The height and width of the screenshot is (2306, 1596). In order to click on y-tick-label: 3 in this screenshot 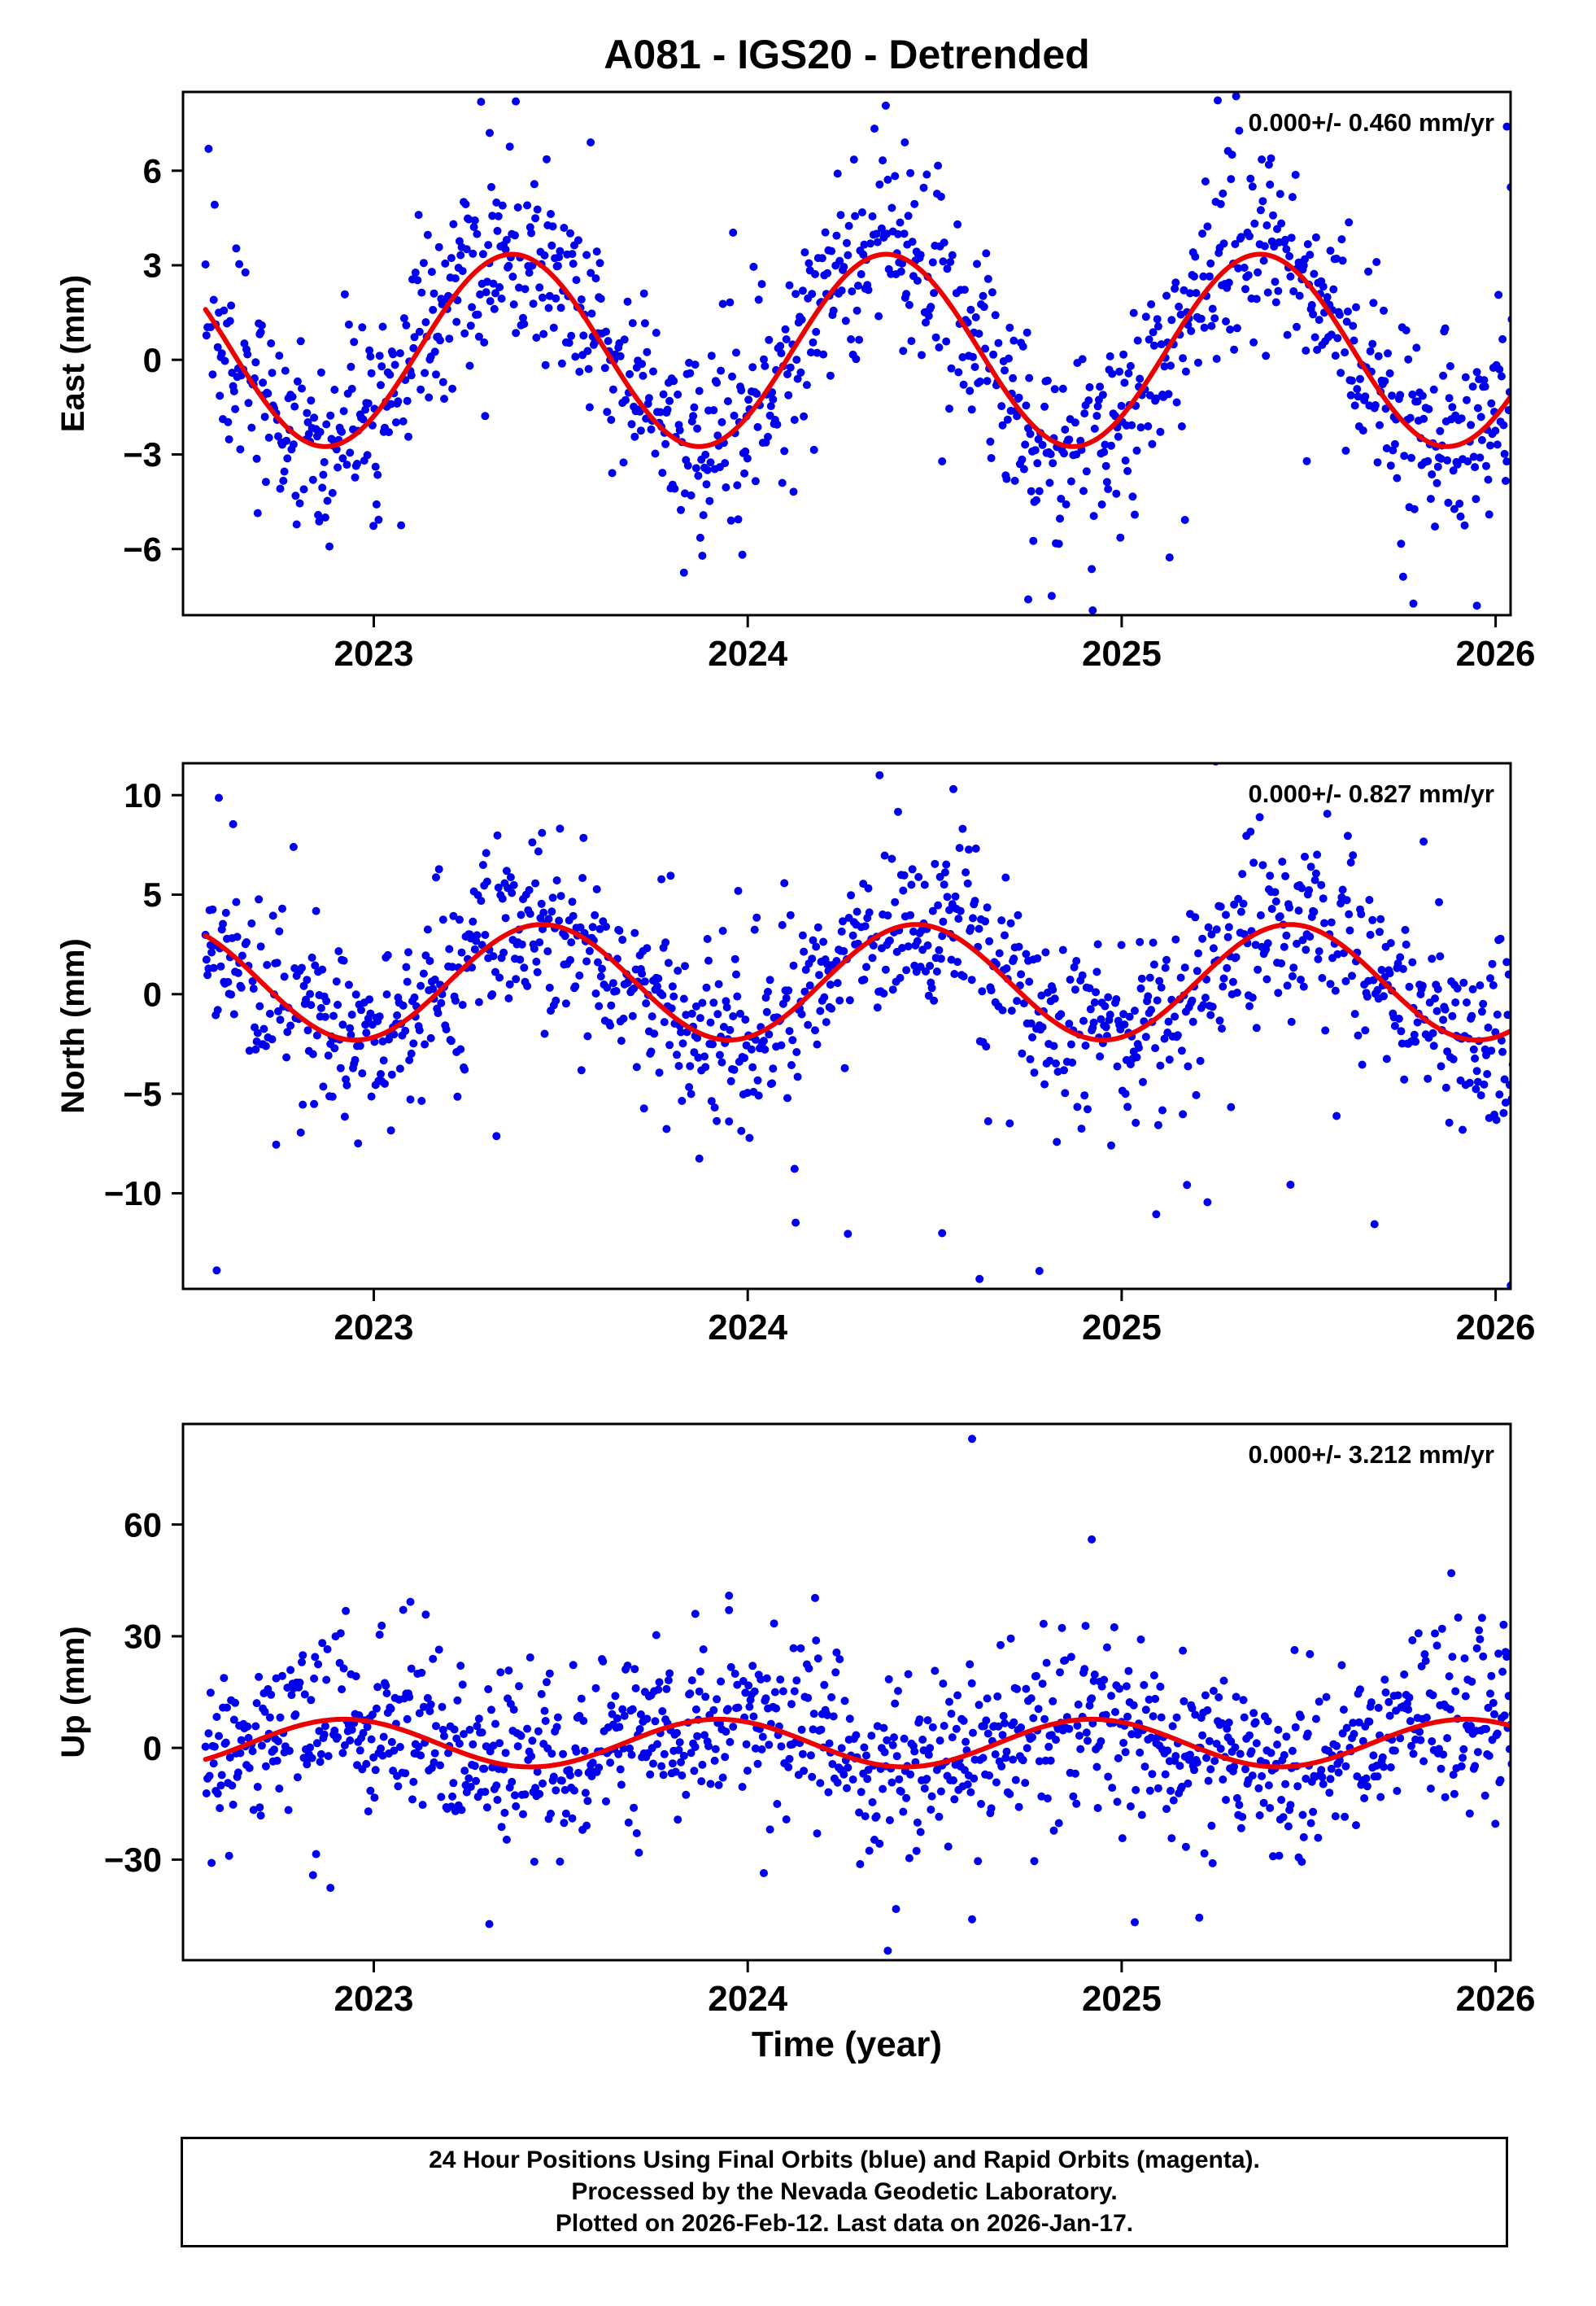, I will do `click(152, 266)`.